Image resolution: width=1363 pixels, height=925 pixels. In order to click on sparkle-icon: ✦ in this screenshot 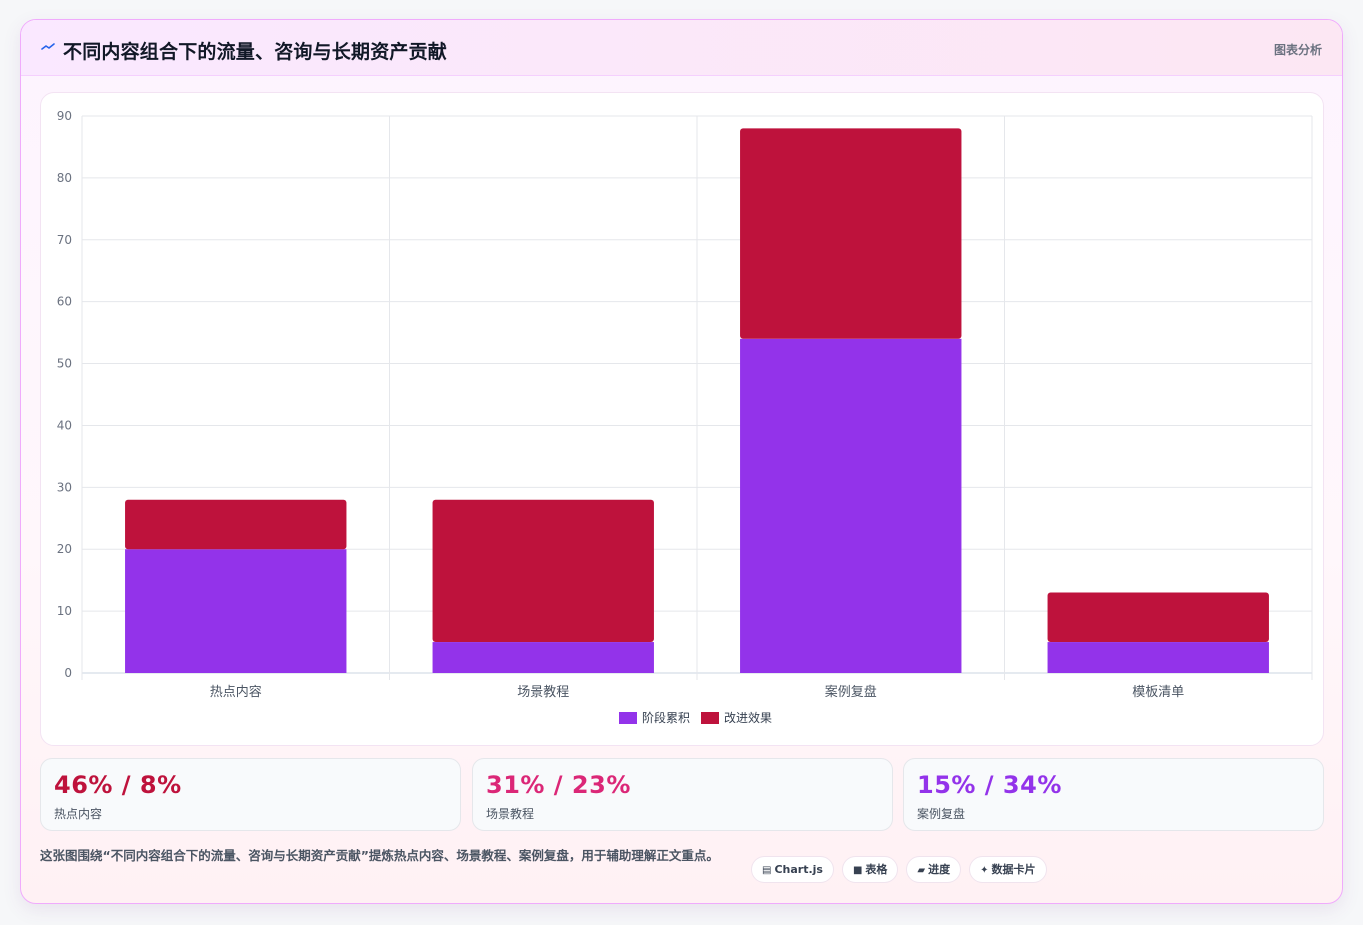, I will do `click(984, 870)`.